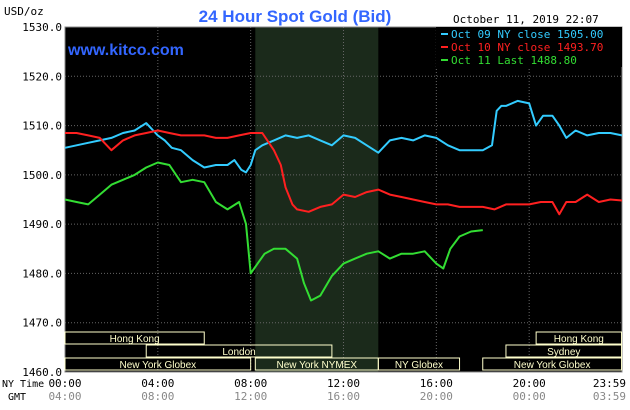 The height and width of the screenshot is (410, 630). Describe the element at coordinates (343, 383) in the screenshot. I see `x-tick-ny: 12:00` at that location.